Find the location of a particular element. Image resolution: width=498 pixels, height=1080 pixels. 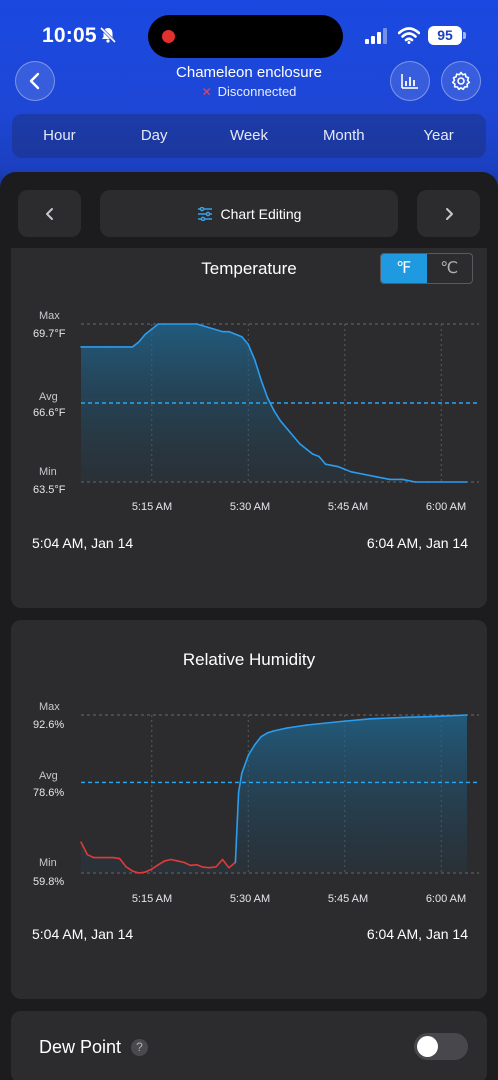

max-value: 92.6% is located at coordinates (49, 725).